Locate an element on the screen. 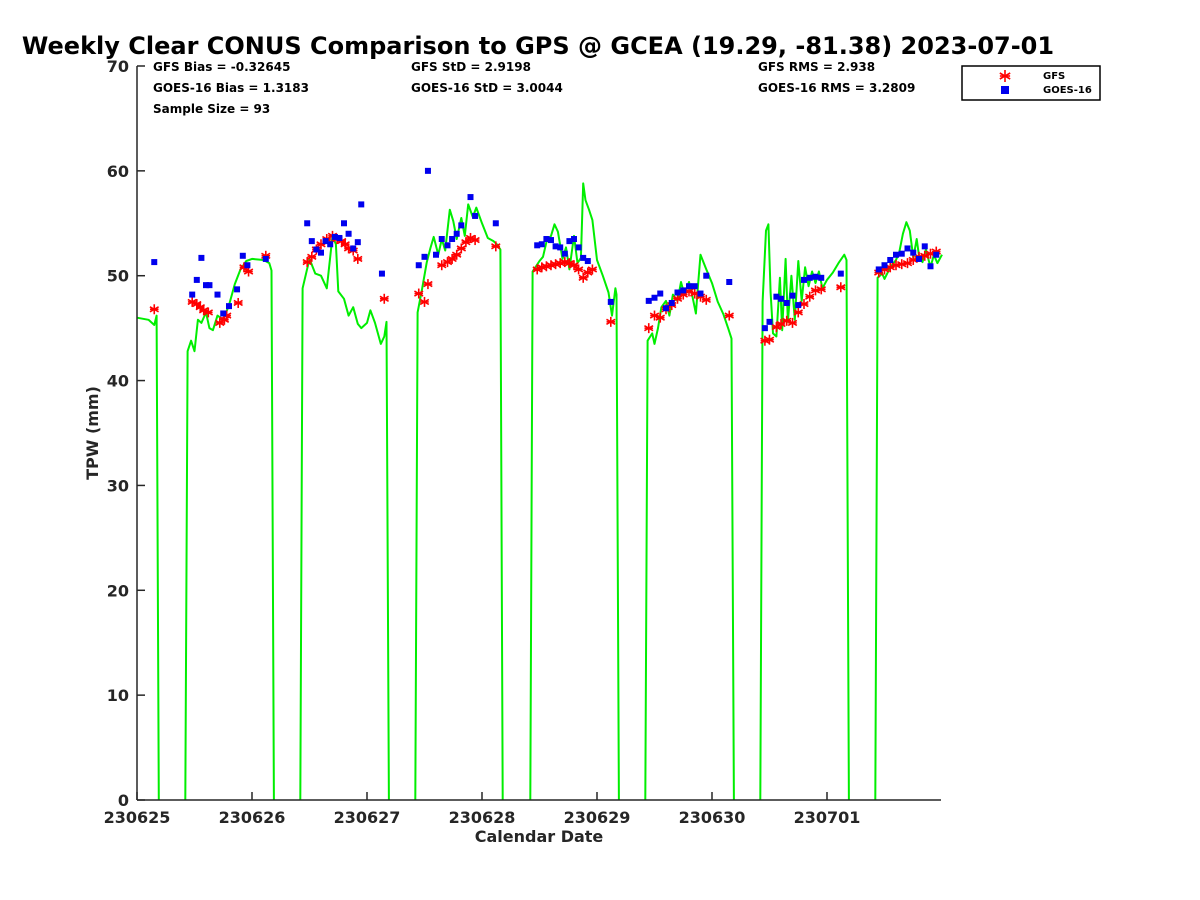 The image size is (1200, 900). x-tick-label: 230626 is located at coordinates (252, 817).